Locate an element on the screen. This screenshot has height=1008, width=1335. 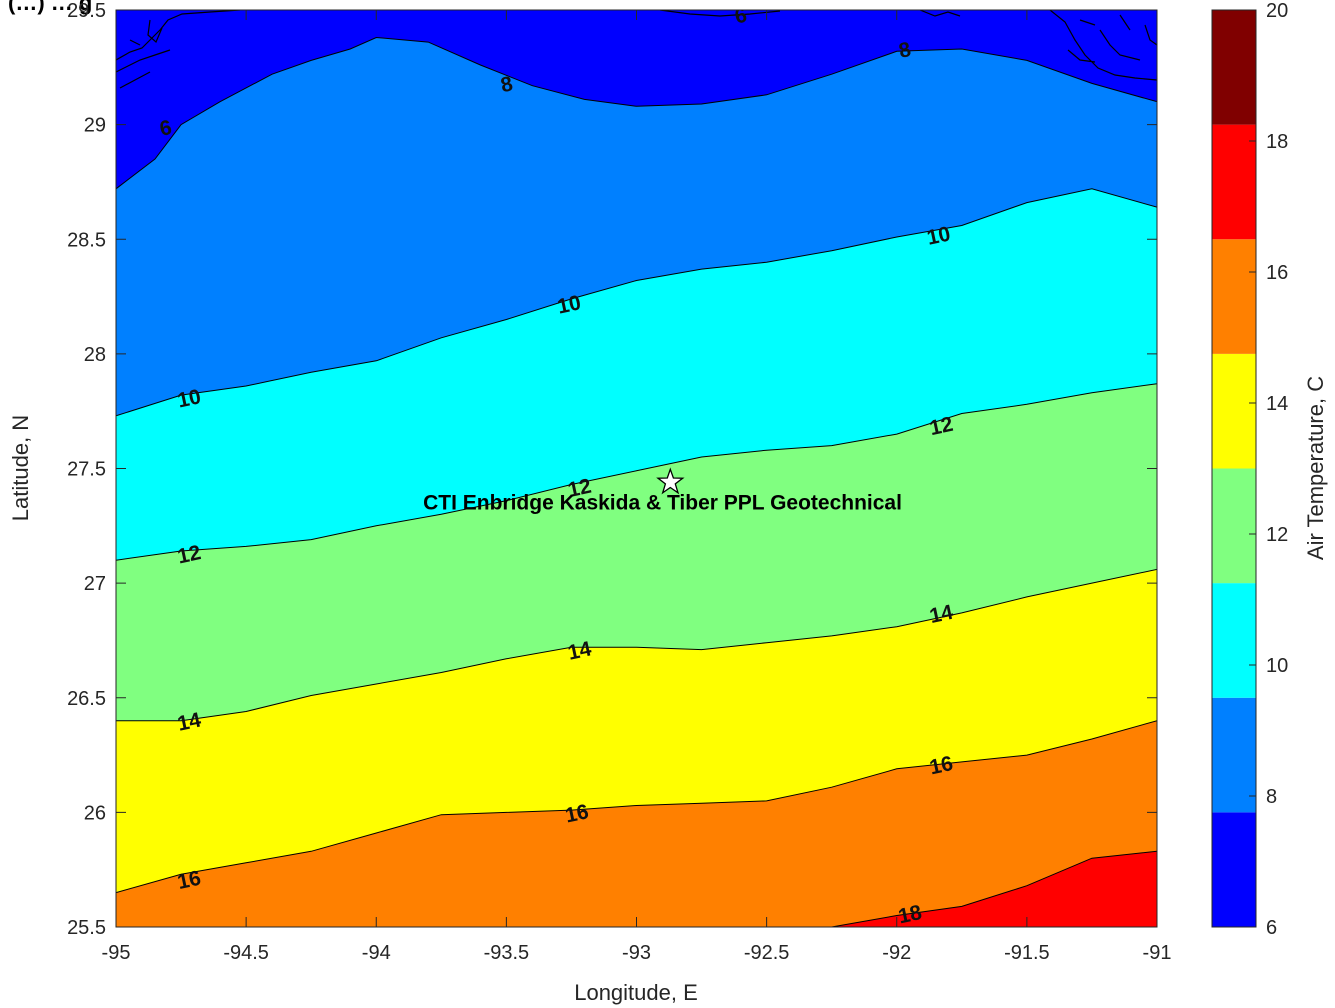
x-axis-label: Longitude, E is located at coordinates (636, 992).